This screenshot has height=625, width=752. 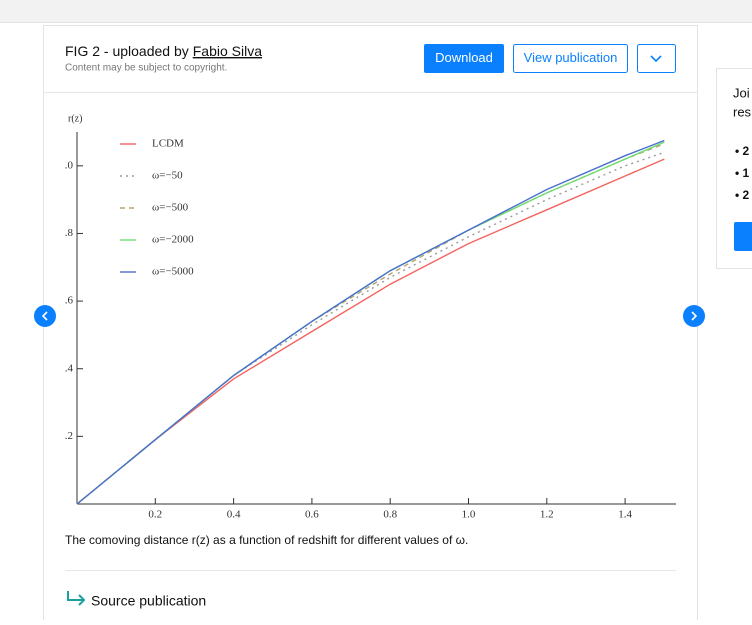 I want to click on source-link: Source publication, so click(x=148, y=601).